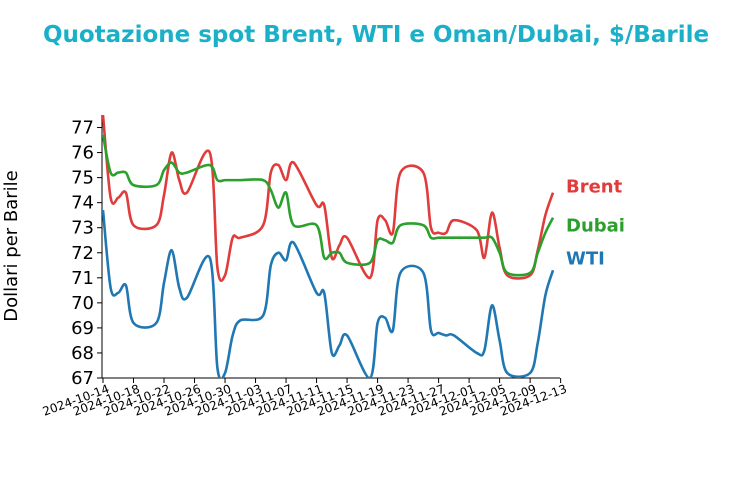  What do you see at coordinates (594, 187) in the screenshot?
I see `series-label-brent: Brent` at bounding box center [594, 187].